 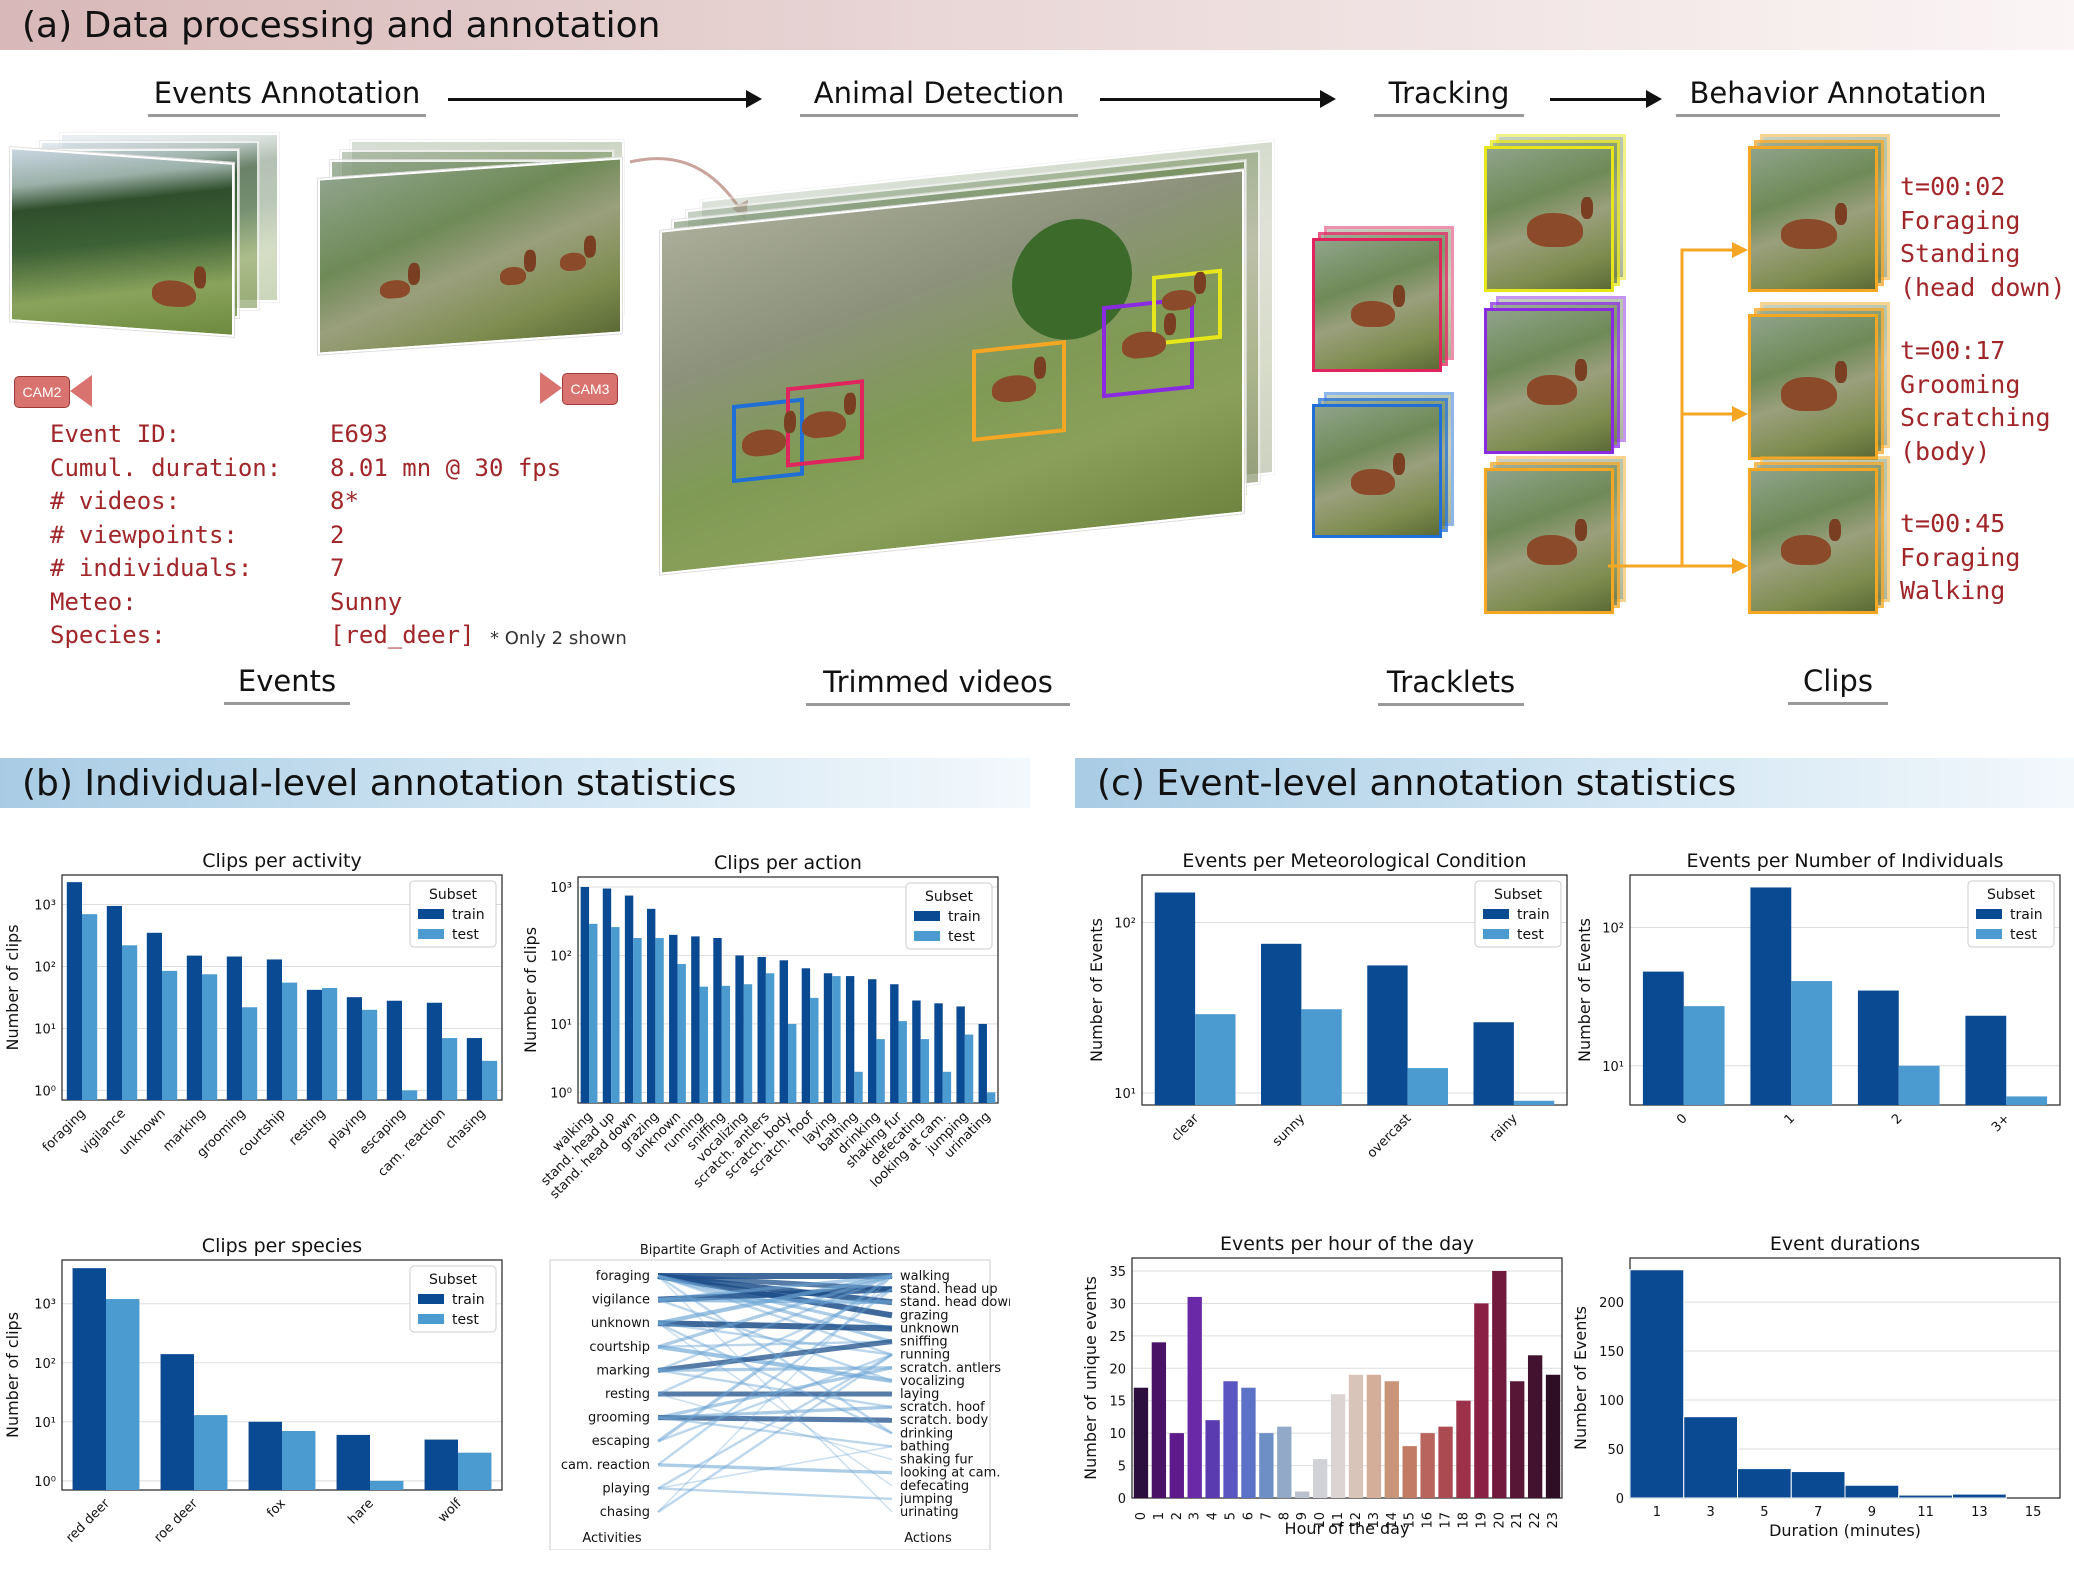 I want to click on x-tick-label: 6, so click(x=1248, y=1516).